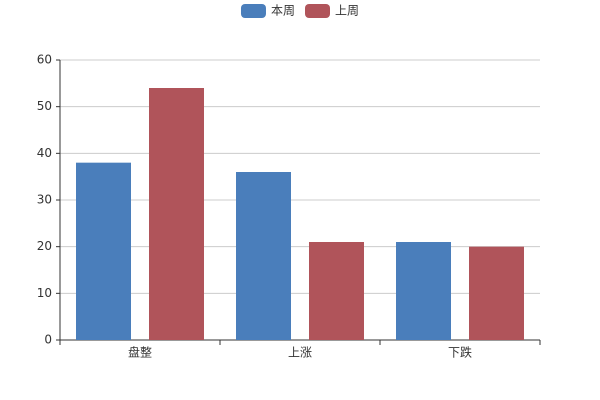 The image size is (600, 400). What do you see at coordinates (283, 11) in the screenshot?
I see `legend-label: 本周` at bounding box center [283, 11].